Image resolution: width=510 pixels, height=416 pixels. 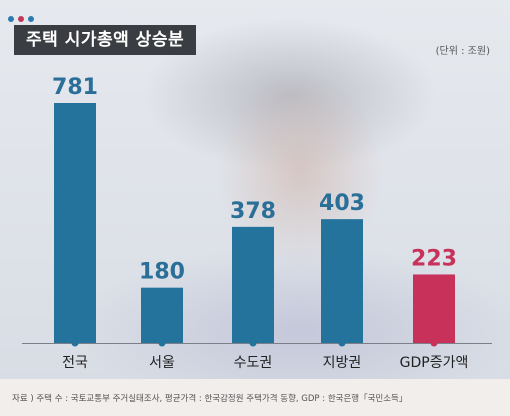 I want to click on chart-title: 주택 시가총액 상승분, so click(x=105, y=40).